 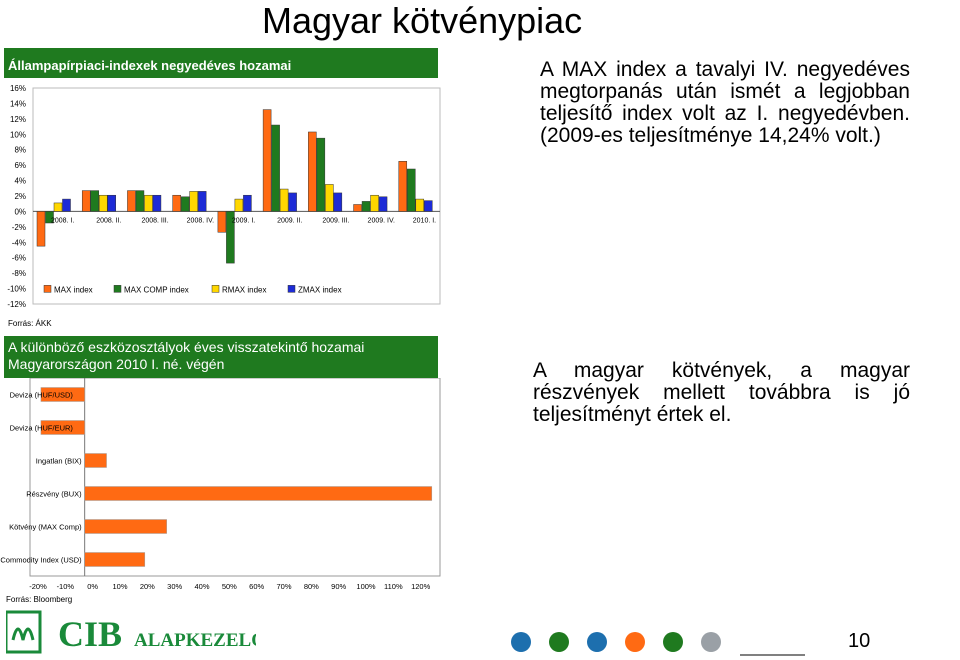 I want to click on chart1-legend-label: RMAX index, so click(x=244, y=289).